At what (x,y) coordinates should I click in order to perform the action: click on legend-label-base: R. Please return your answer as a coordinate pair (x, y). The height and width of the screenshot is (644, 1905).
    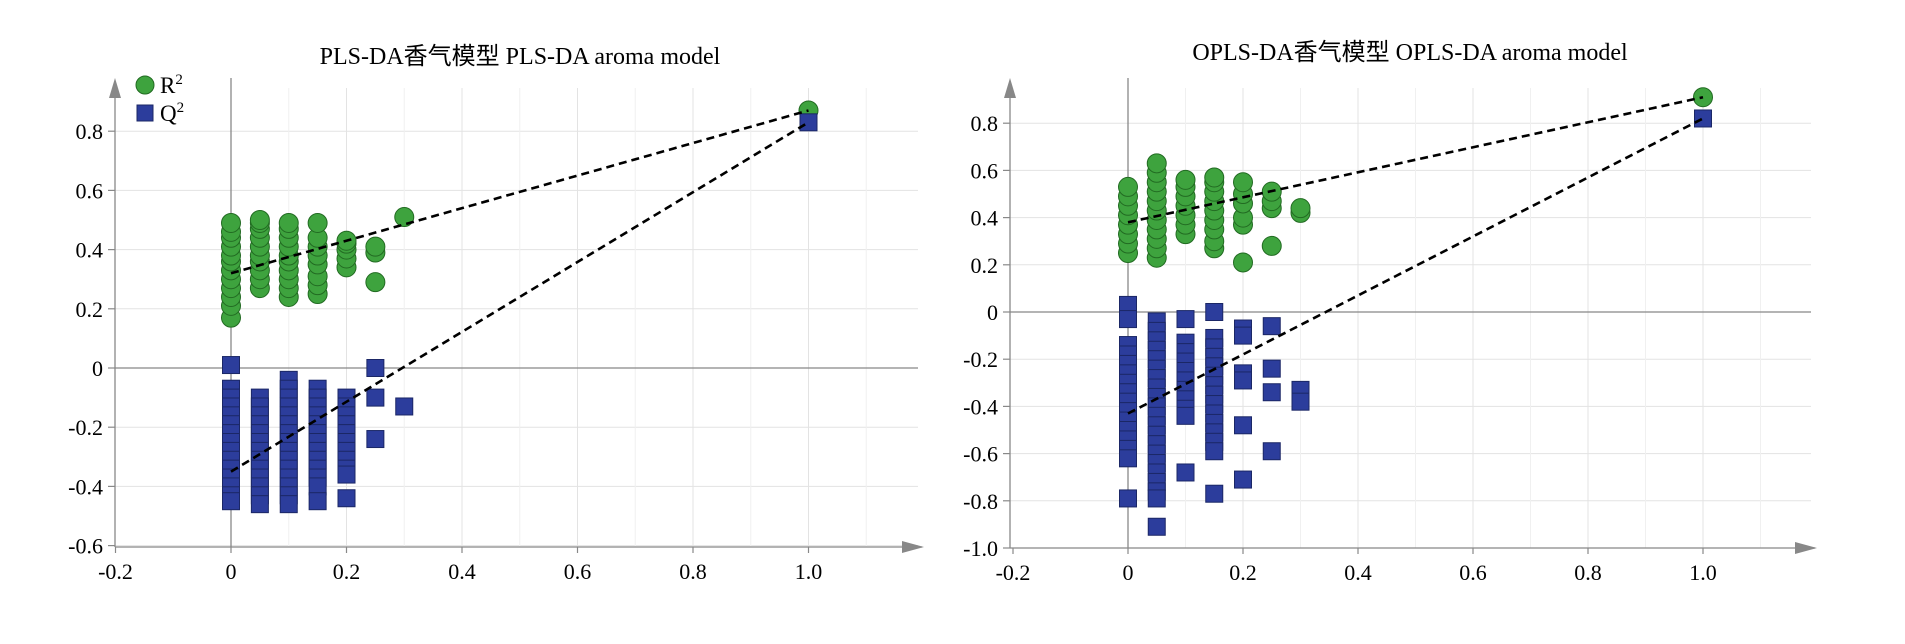
    Looking at the image, I should click on (168, 85).